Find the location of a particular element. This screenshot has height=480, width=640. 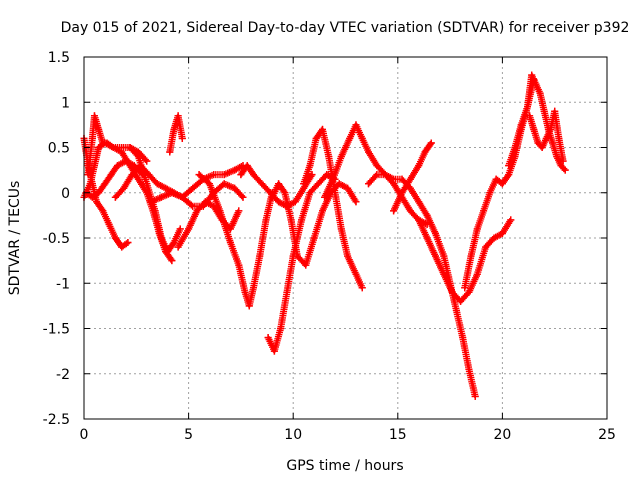

x-tick-label: 15 is located at coordinates (398, 435).